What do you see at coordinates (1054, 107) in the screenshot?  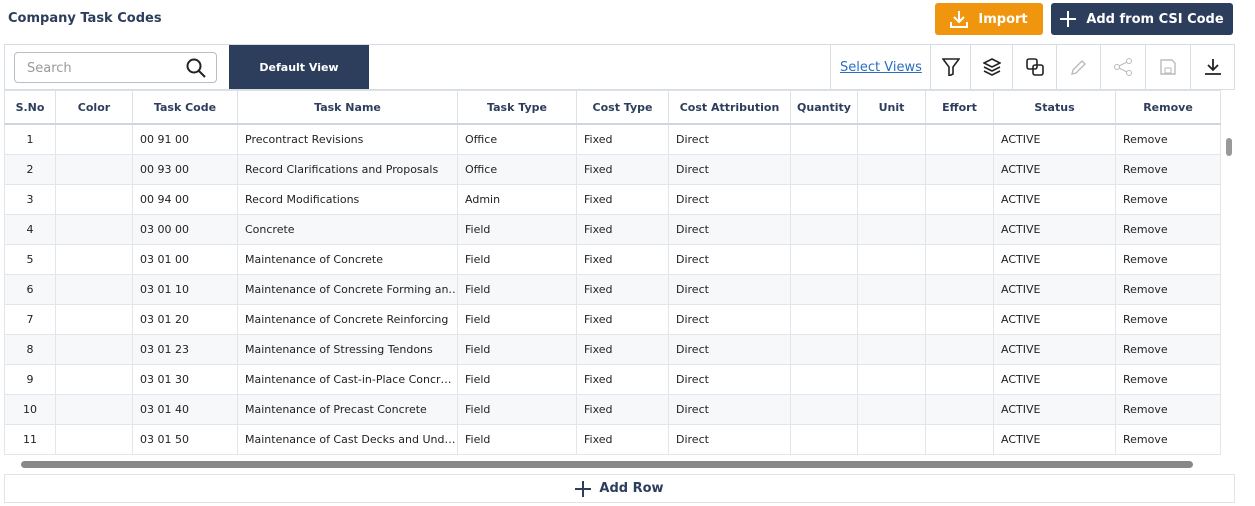 I see `column-header: Status` at bounding box center [1054, 107].